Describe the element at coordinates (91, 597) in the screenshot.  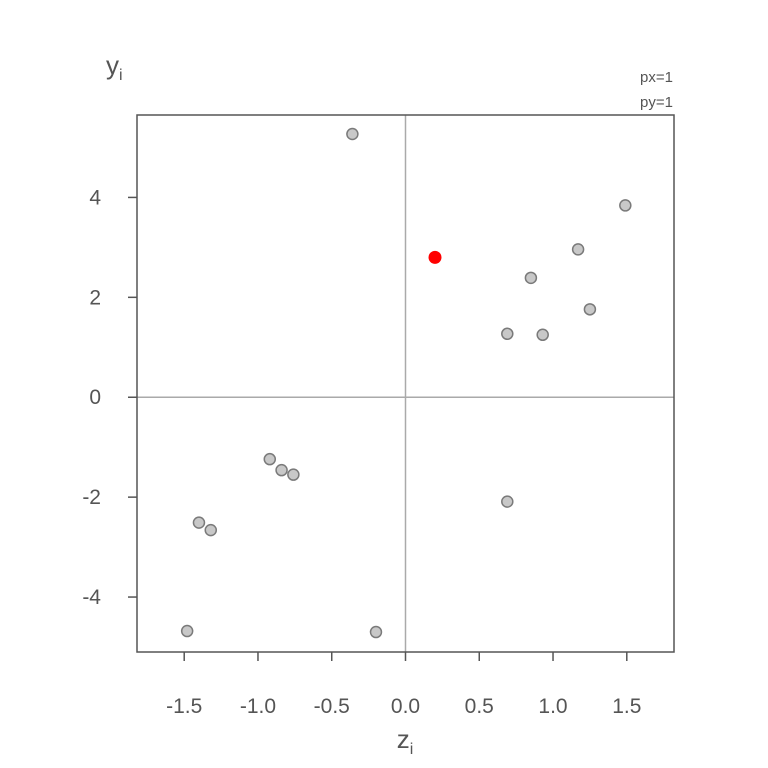
I see `y-tick-label: -4` at that location.